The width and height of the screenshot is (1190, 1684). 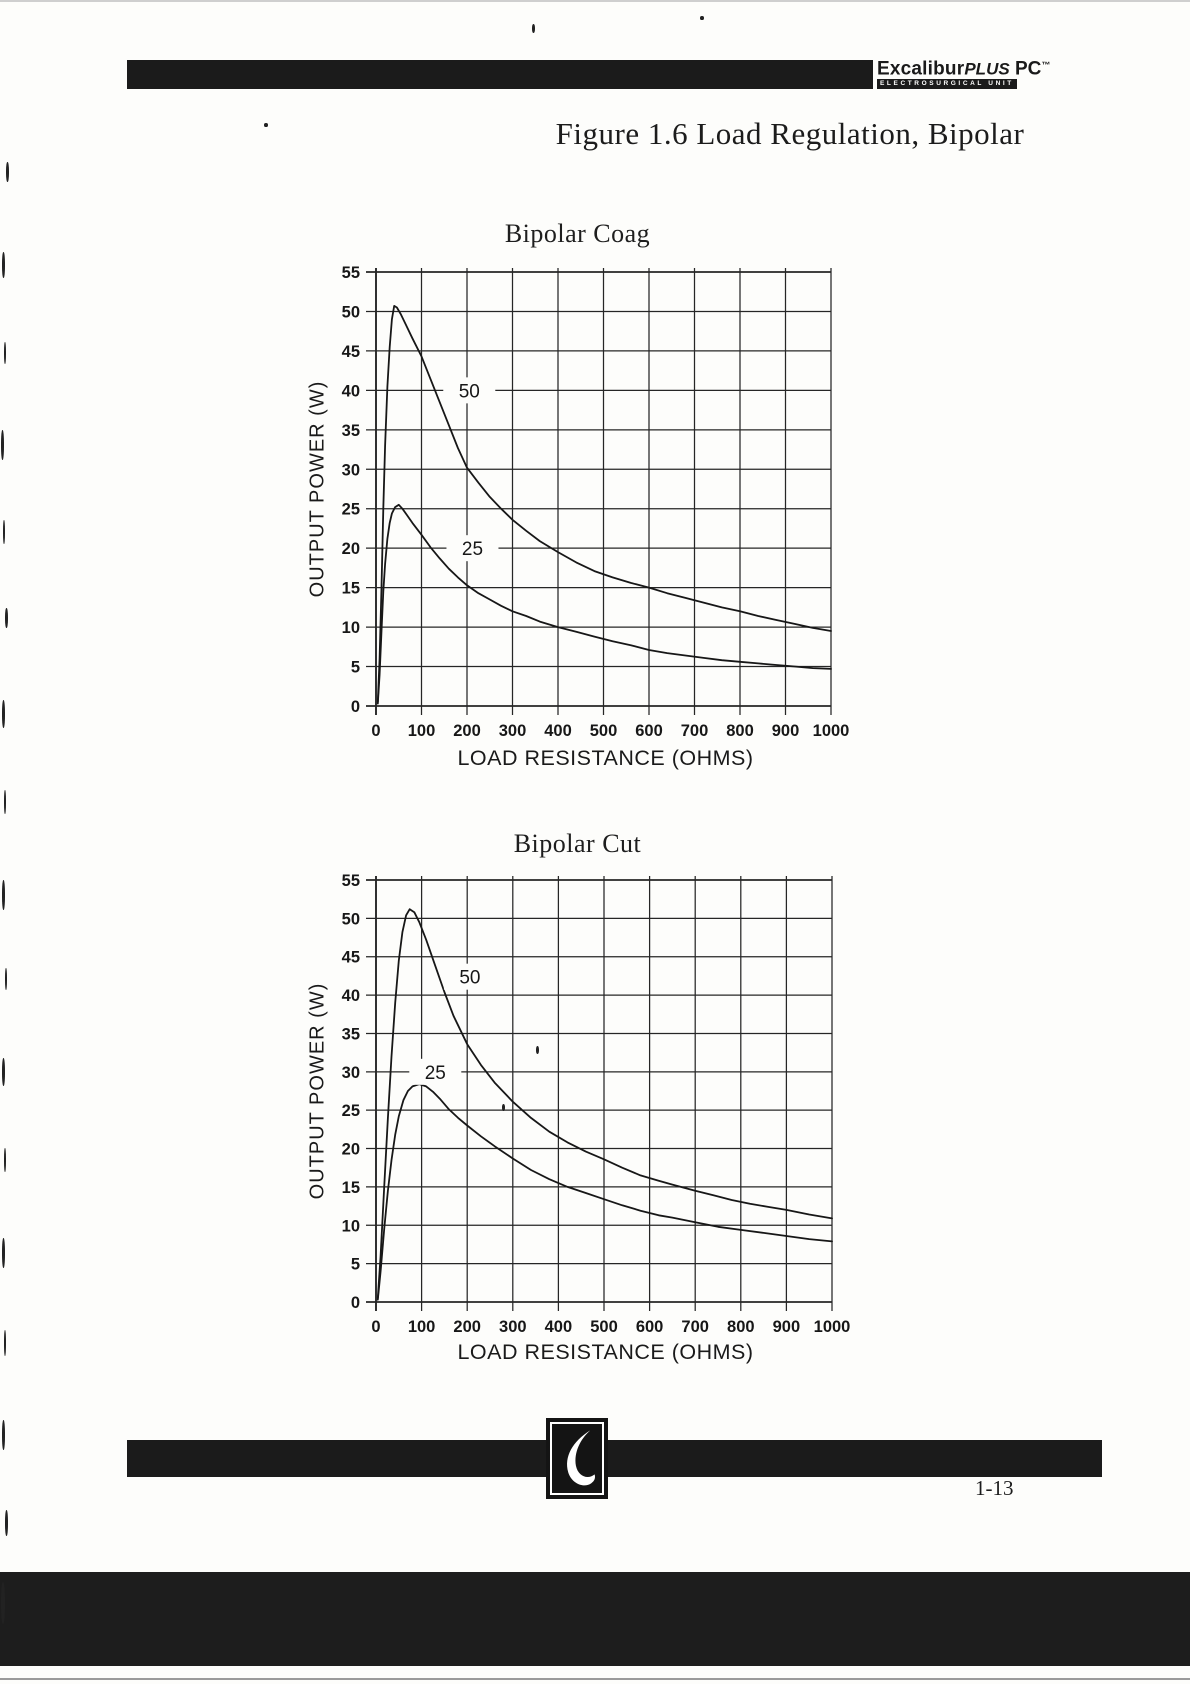 I want to click on figure-title: Figure 1.6 Load Regulation, Bipolar, so click(x=790, y=133).